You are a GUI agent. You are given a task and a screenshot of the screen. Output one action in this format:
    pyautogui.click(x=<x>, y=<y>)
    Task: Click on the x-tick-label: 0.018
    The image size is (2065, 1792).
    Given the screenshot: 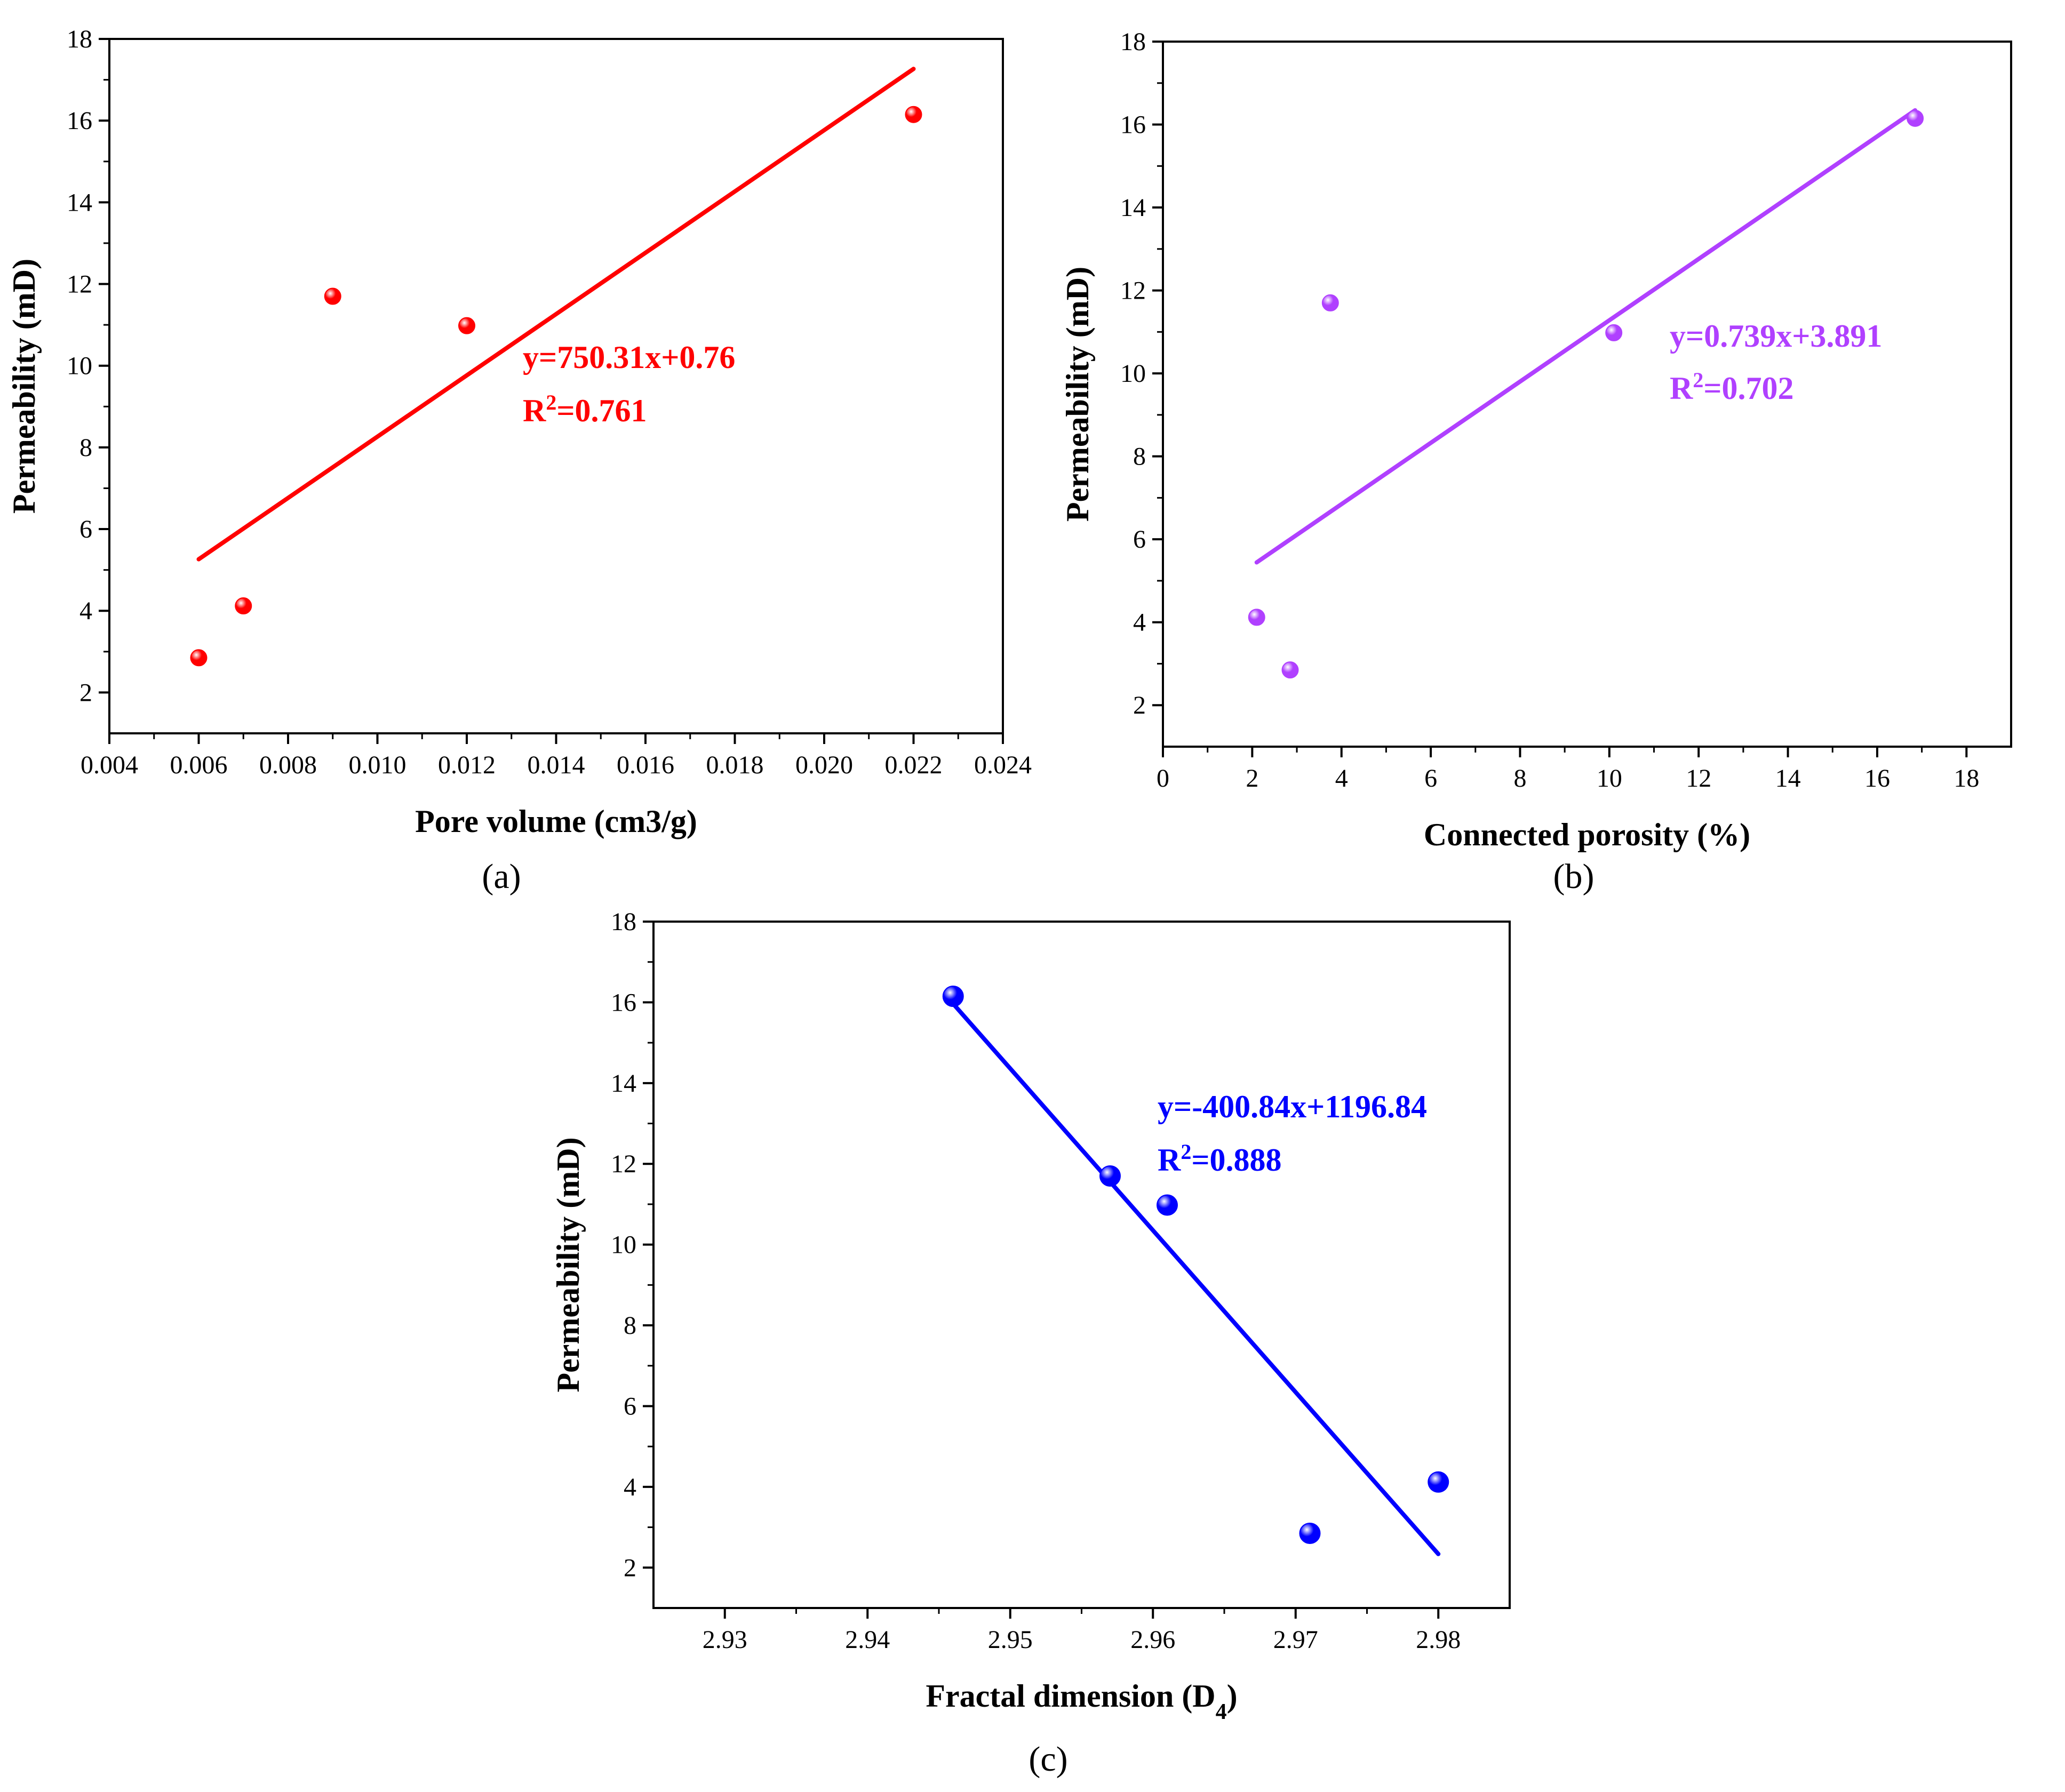 What is the action you would take?
    pyautogui.click(x=735, y=765)
    